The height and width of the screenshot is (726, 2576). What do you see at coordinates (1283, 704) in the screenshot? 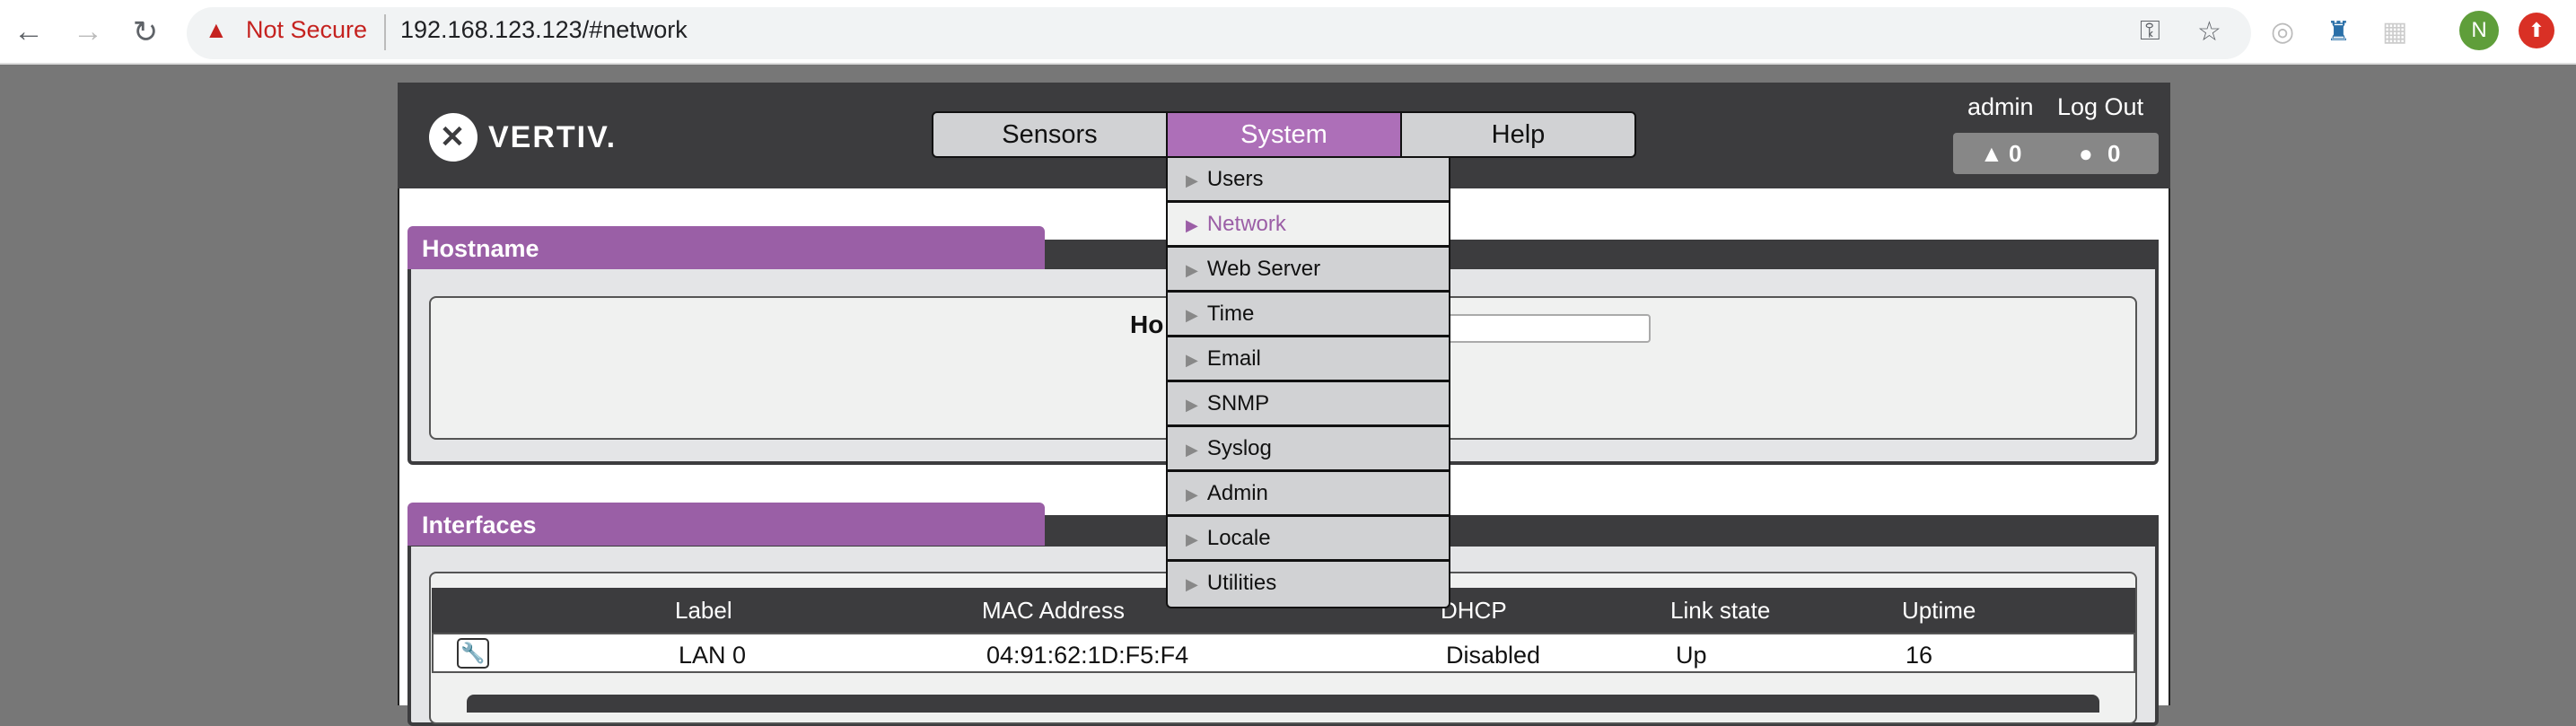
I see `next-panel-bar` at bounding box center [1283, 704].